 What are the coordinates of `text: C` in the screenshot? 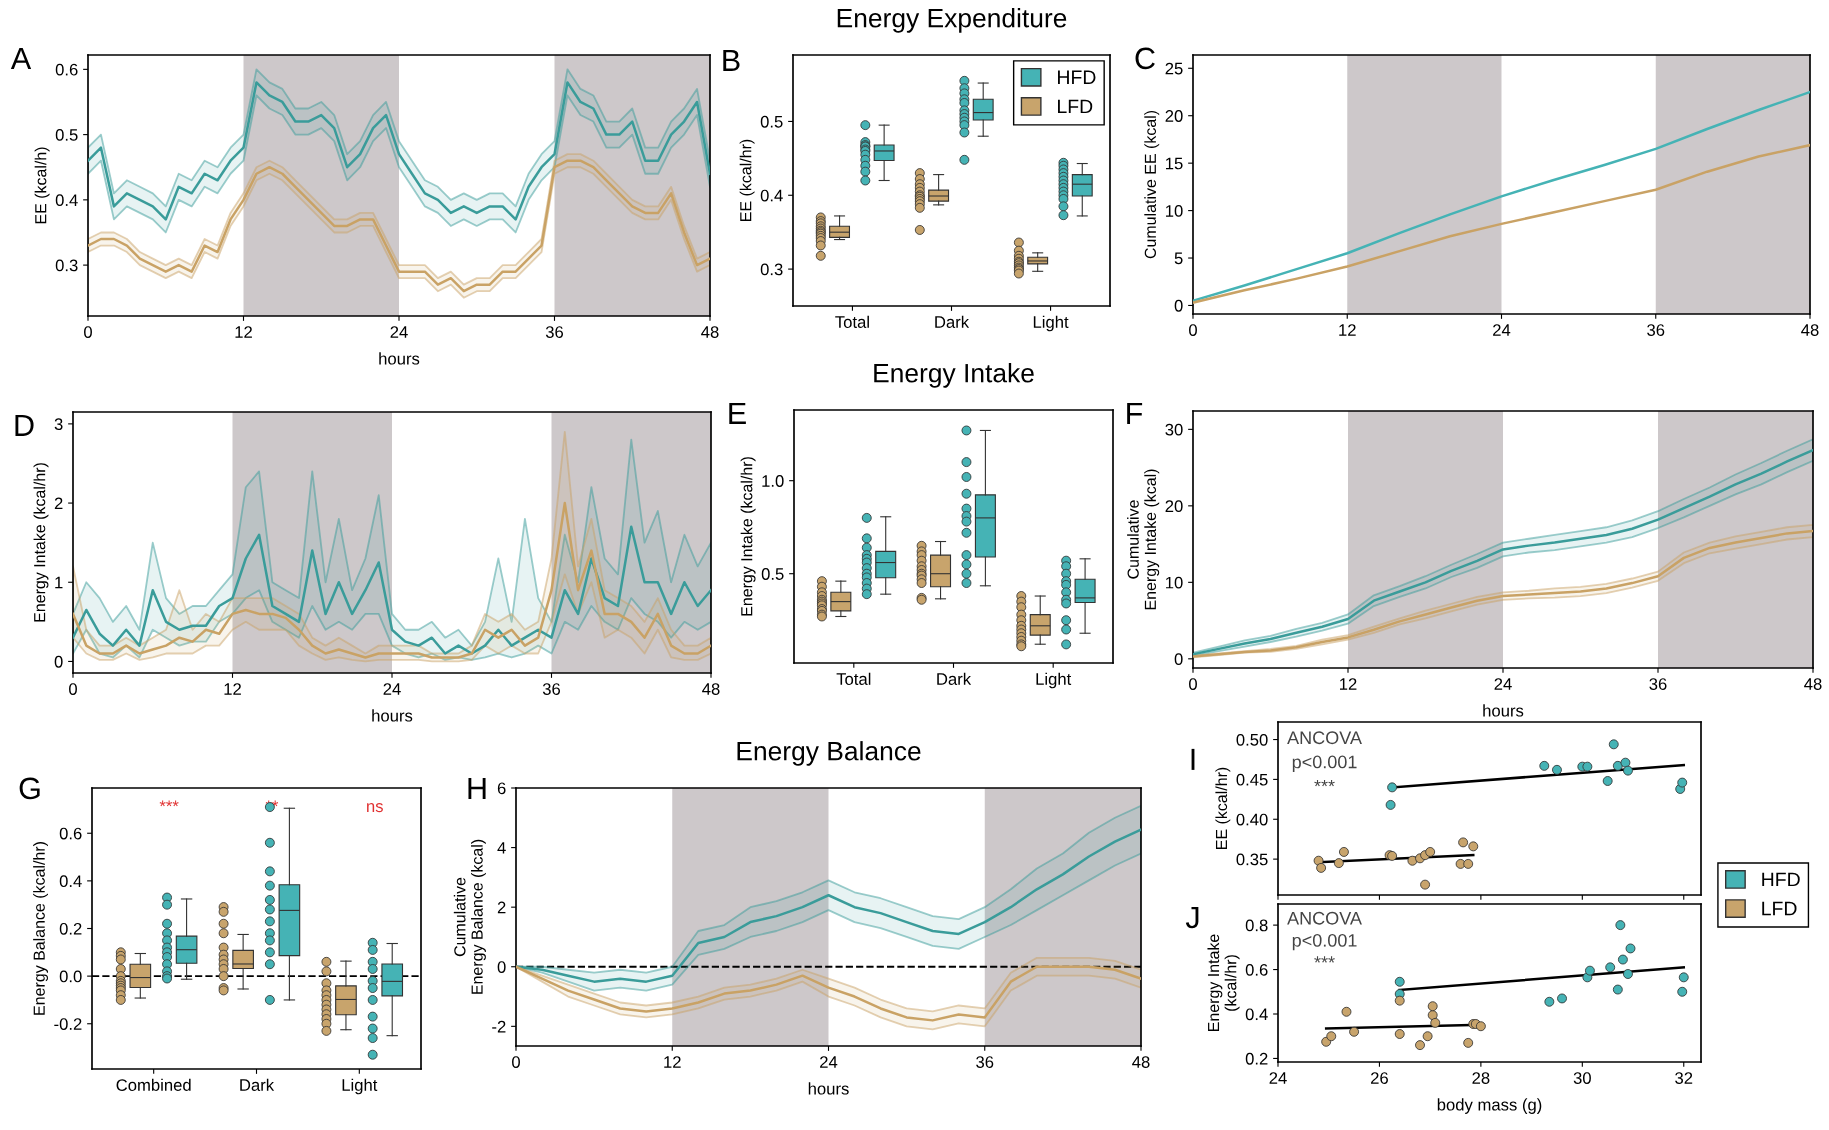 It's located at (1145, 58).